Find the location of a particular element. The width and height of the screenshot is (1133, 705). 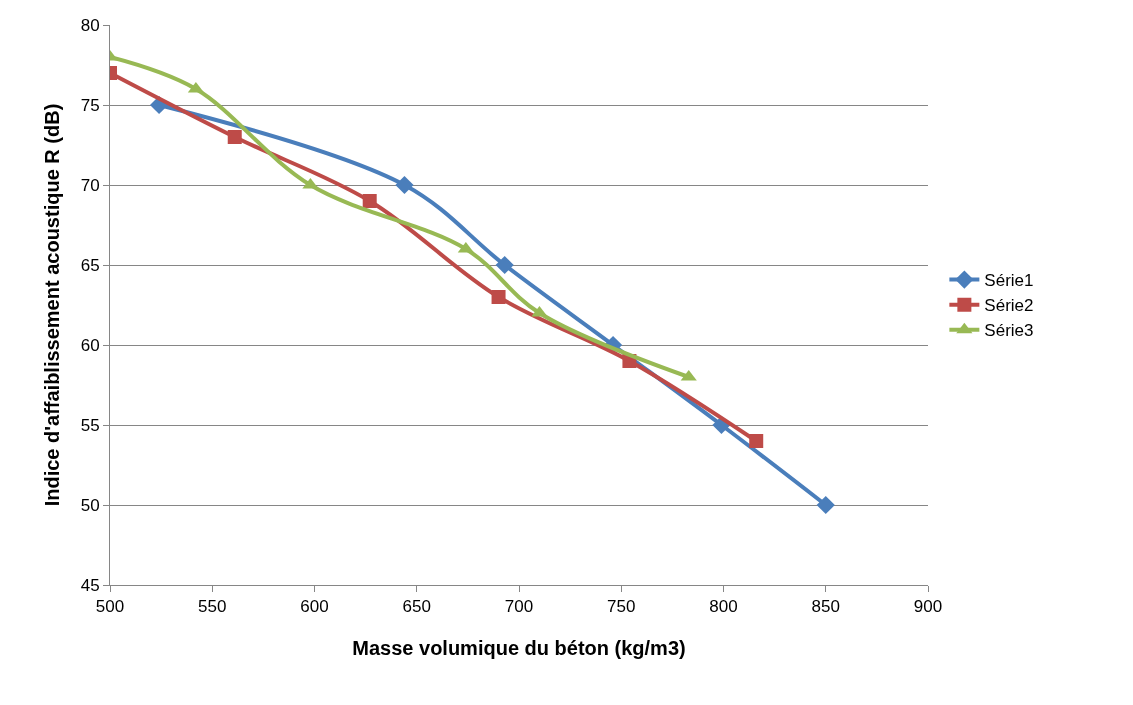

x-tick-label: 650 is located at coordinates (416, 607).